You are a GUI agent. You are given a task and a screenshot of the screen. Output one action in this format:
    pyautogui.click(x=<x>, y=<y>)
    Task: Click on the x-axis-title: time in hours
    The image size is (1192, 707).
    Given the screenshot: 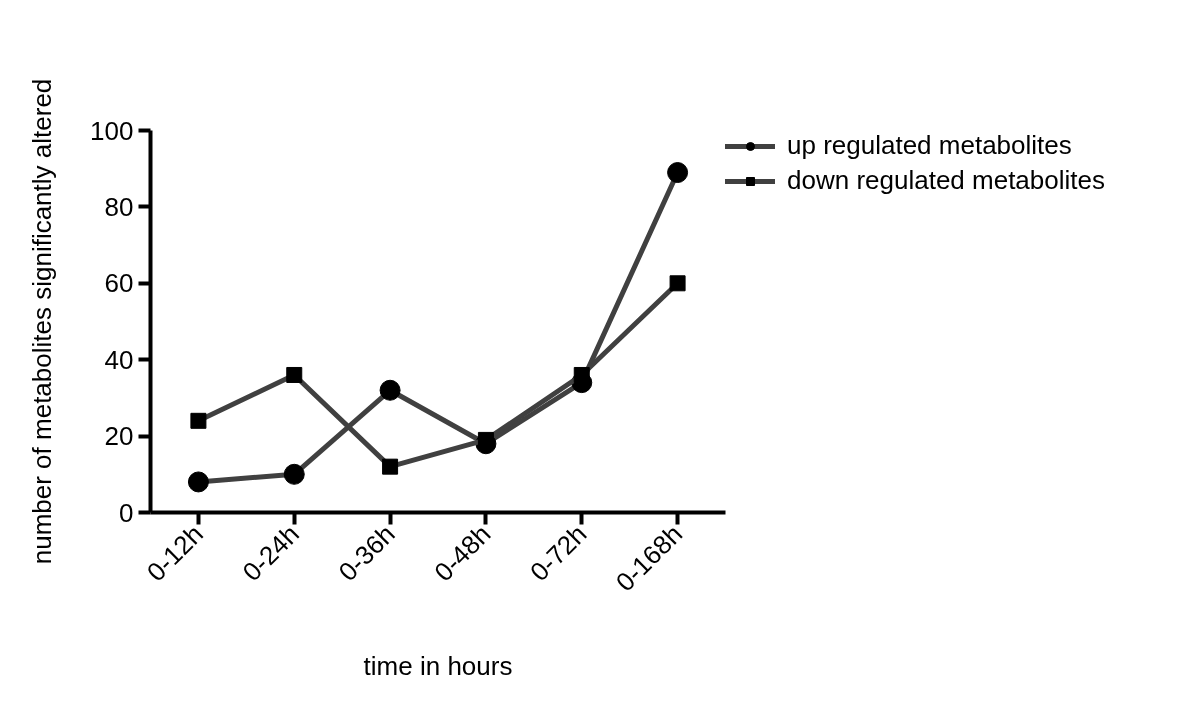 What is the action you would take?
    pyautogui.click(x=438, y=665)
    